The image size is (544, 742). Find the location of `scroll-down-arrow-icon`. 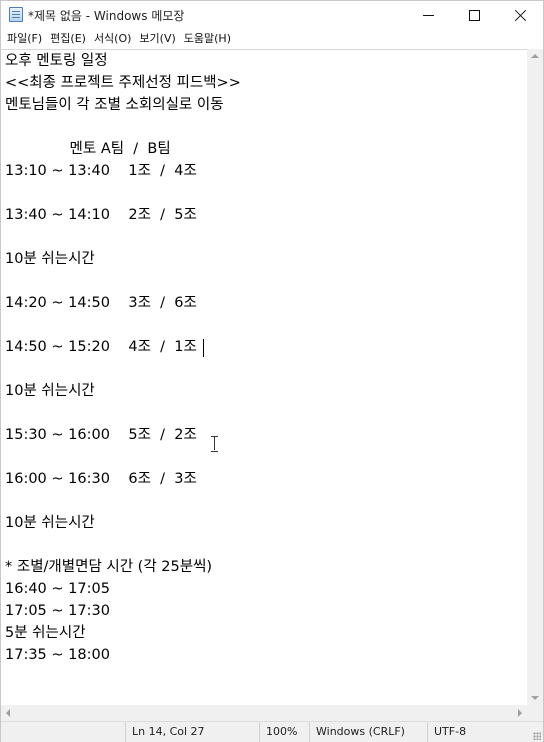

scroll-down-arrow-icon is located at coordinates (535, 698).